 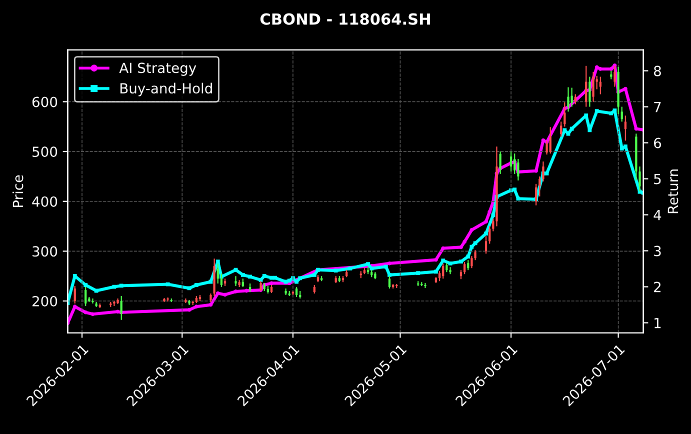 I want to click on y-tick-label: 200, so click(x=45, y=301).